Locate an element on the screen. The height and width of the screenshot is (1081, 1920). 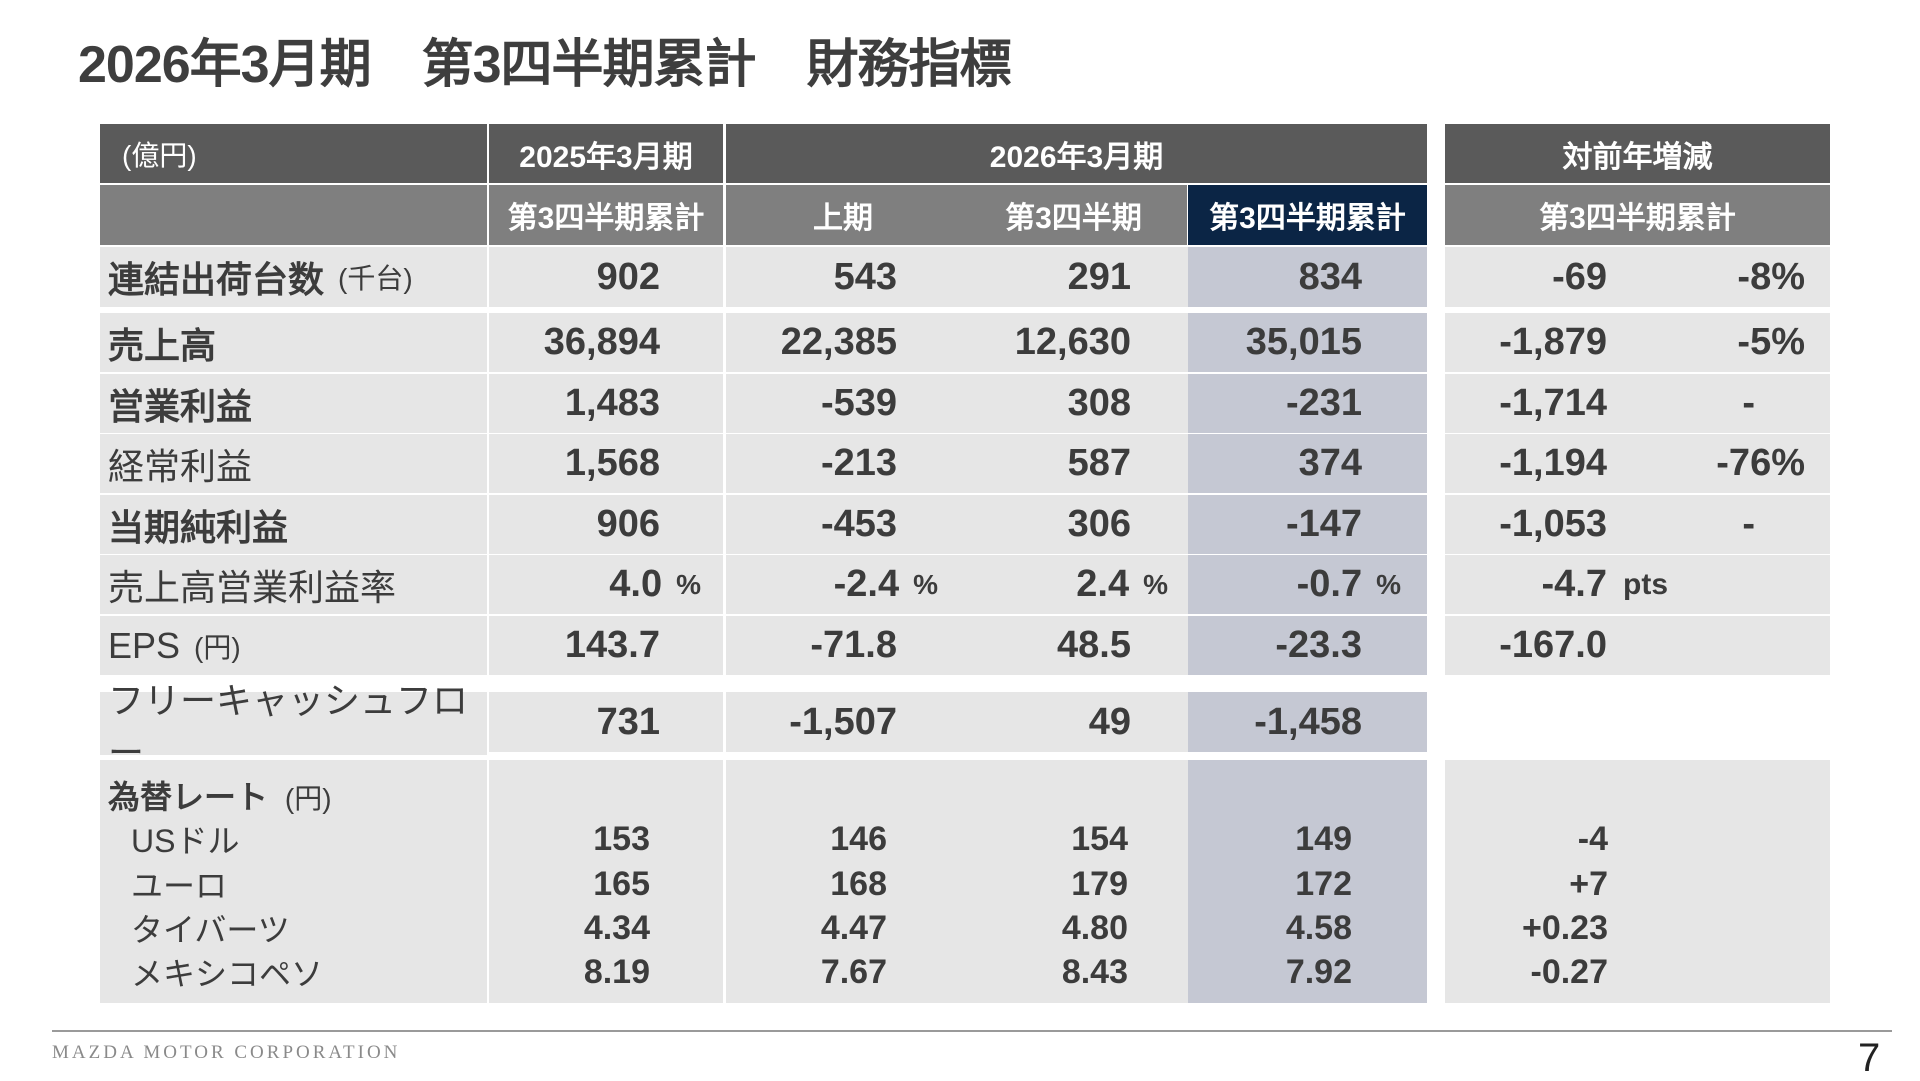
fx-value-h1: 4.47 is located at coordinates (853, 928).